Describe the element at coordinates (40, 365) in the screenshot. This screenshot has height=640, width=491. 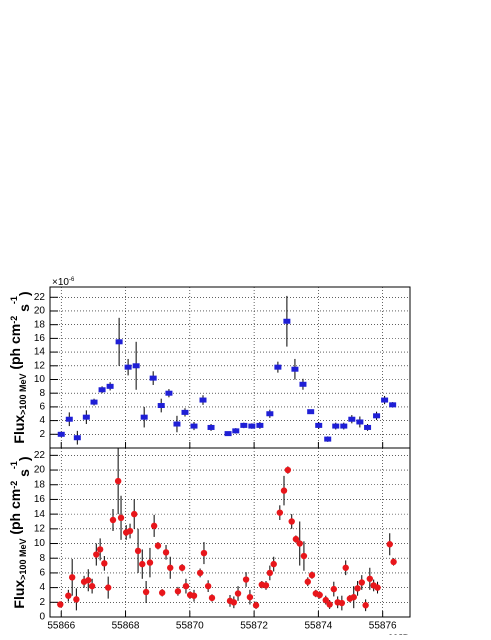
I see `y-tick-label: 12` at that location.